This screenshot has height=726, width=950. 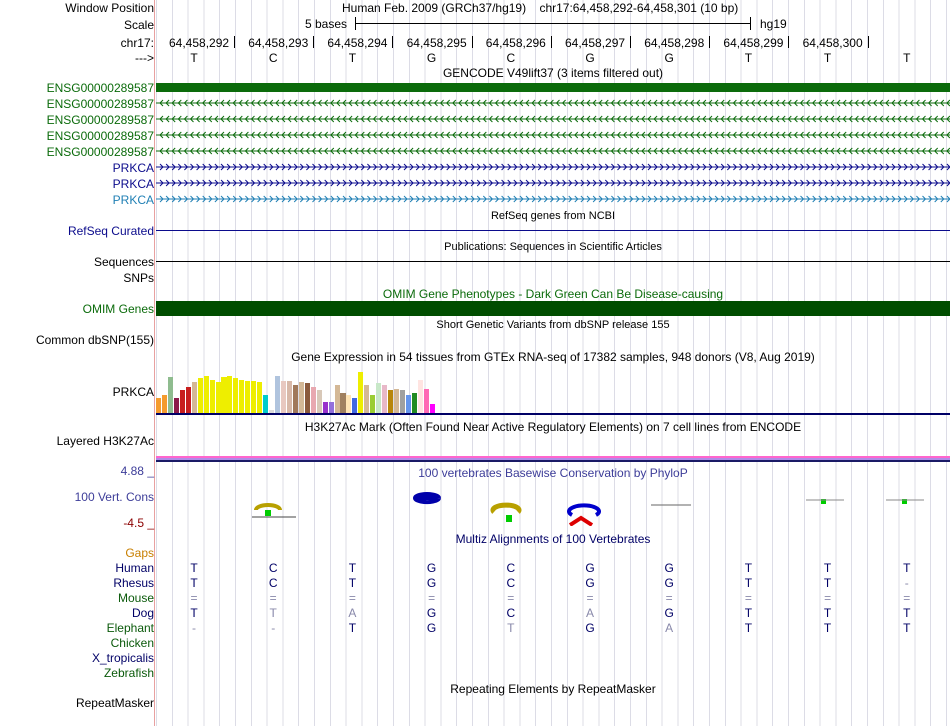 I want to click on refseq-line, so click(x=553, y=230).